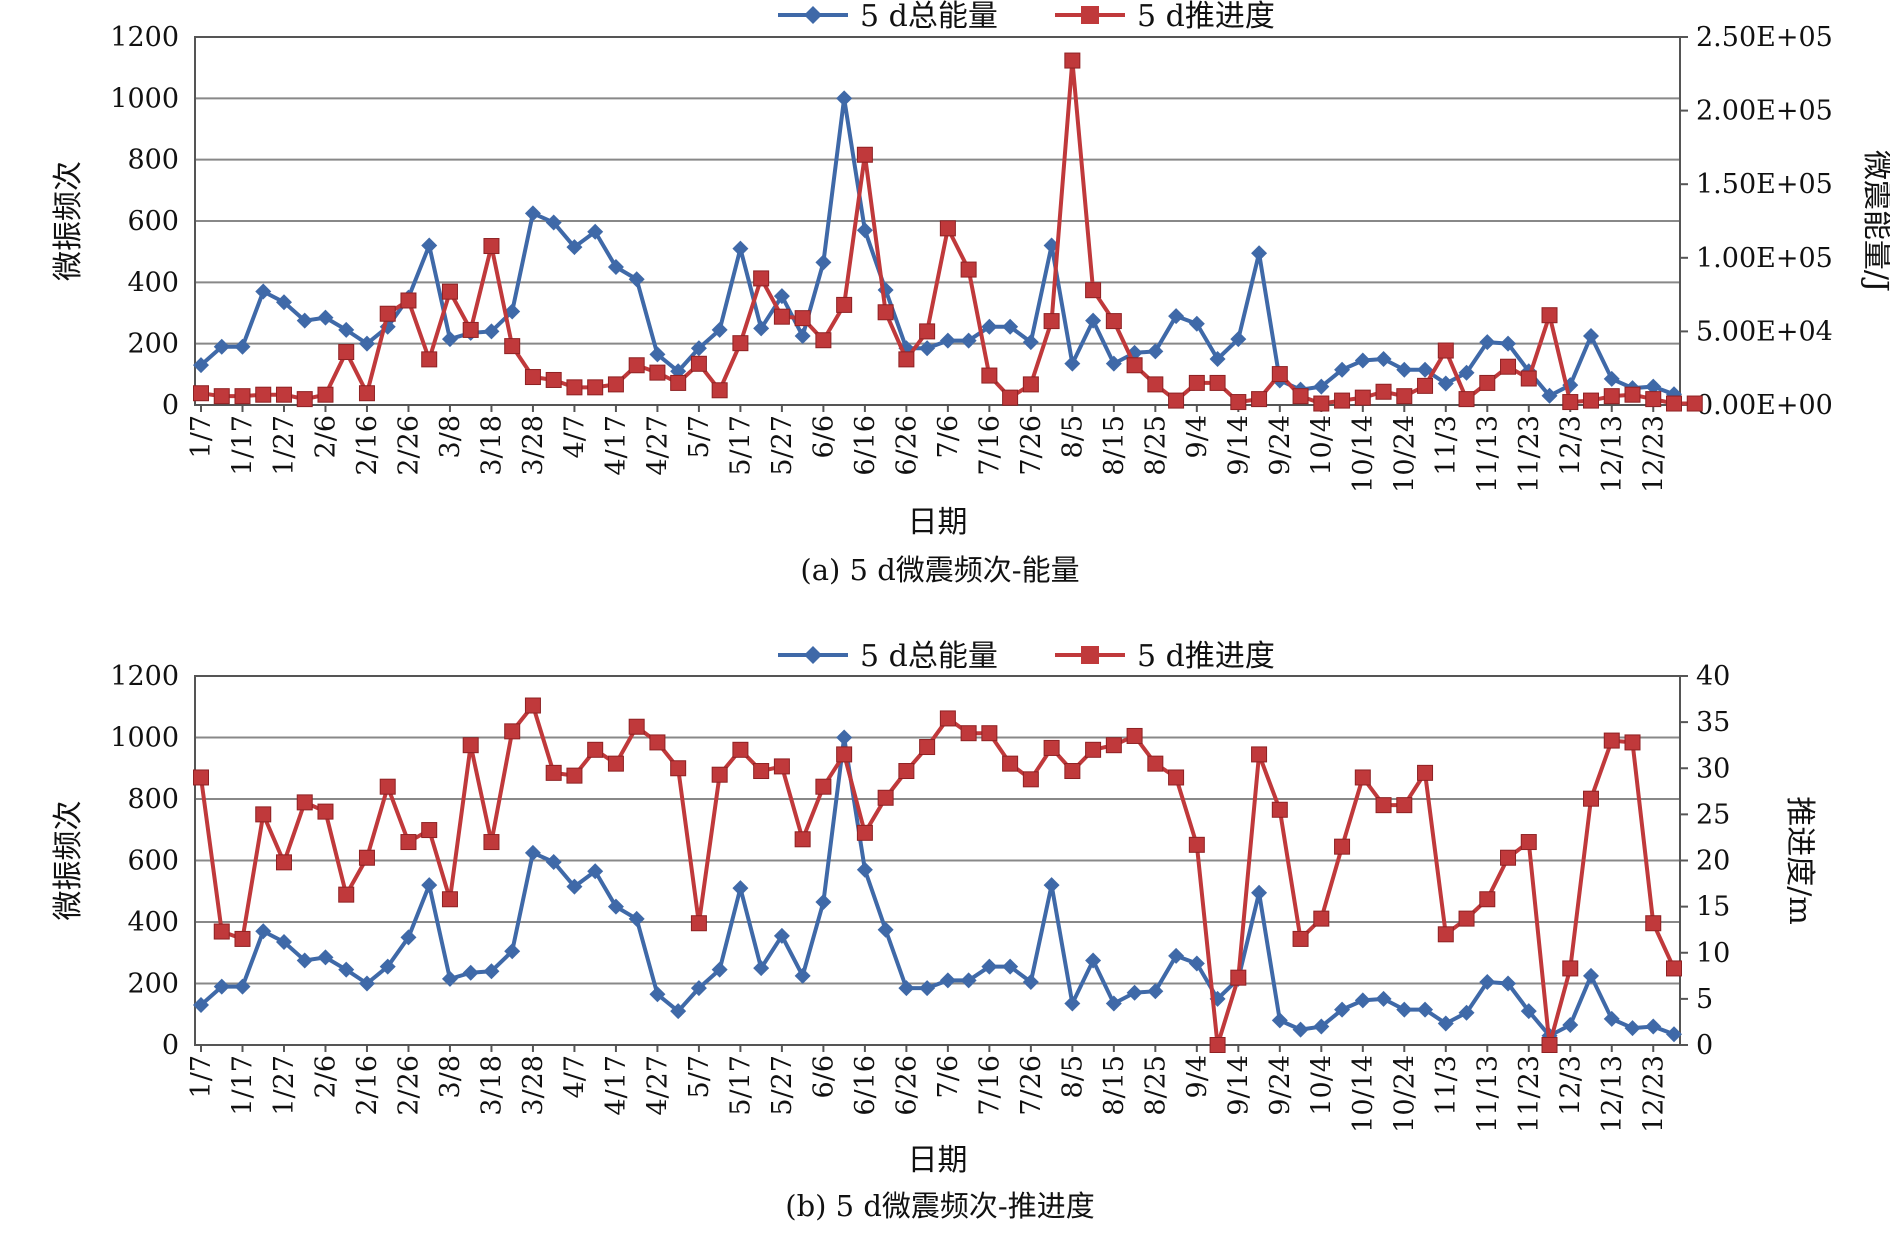 This screenshot has width=1890, height=1245. I want to click on y2-axis-ticks-b: 0 5 10 15 20 25 30 35 40, so click(1705, 861).